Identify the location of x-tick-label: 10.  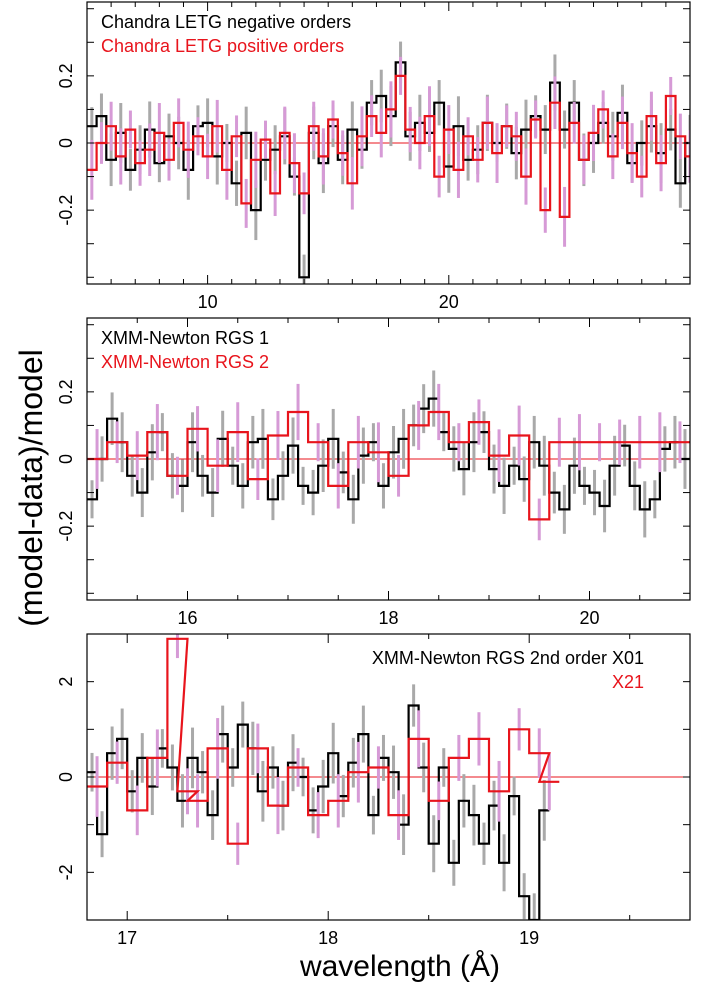
(208, 302).